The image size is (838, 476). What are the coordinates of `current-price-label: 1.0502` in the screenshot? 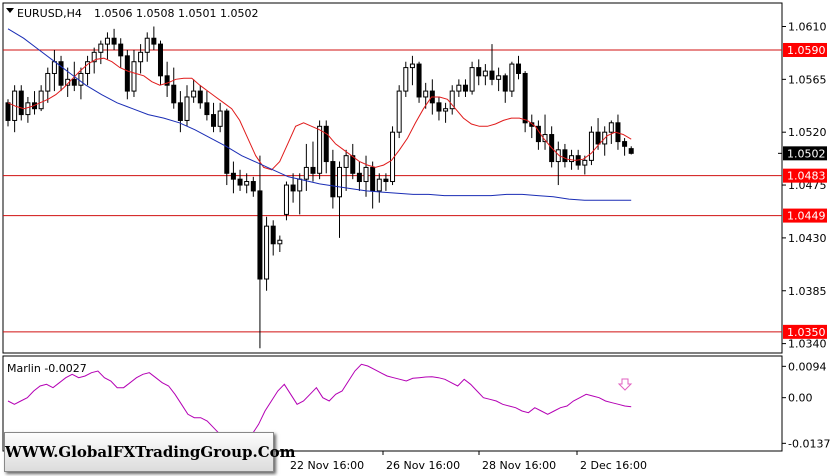 It's located at (806, 153).